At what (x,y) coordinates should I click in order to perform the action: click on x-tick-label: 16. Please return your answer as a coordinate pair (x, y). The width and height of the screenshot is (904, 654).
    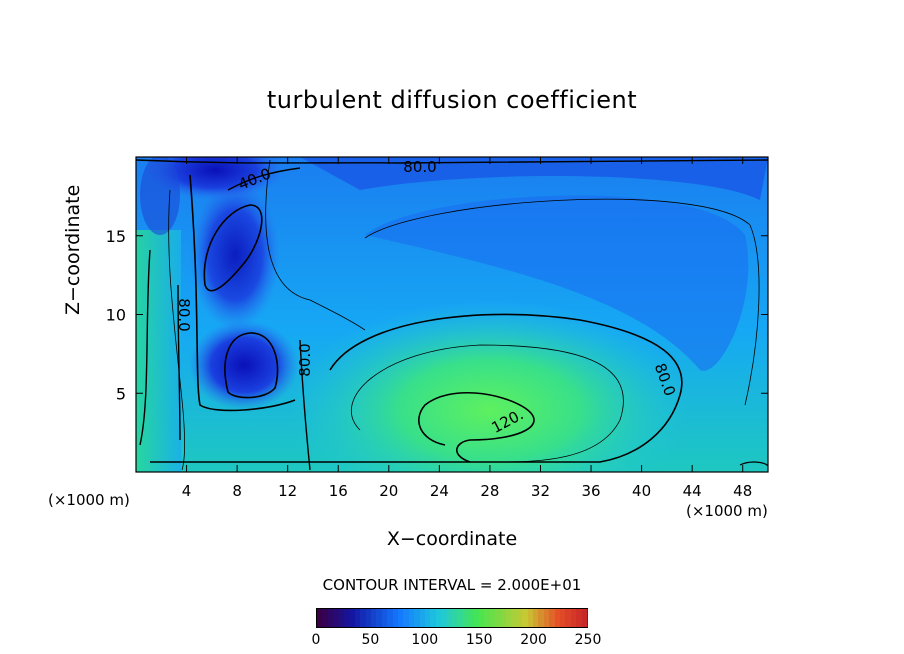
    Looking at the image, I should click on (338, 491).